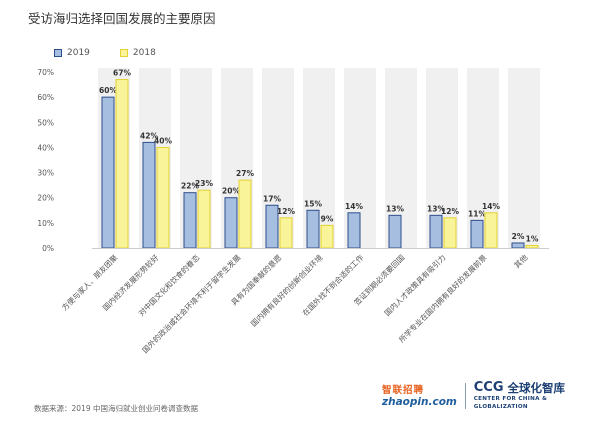  Describe the element at coordinates (510, 403) in the screenshot. I see `ccg-logo-en: CENTER FOR CHINA & GLOBALIZATION` at that location.